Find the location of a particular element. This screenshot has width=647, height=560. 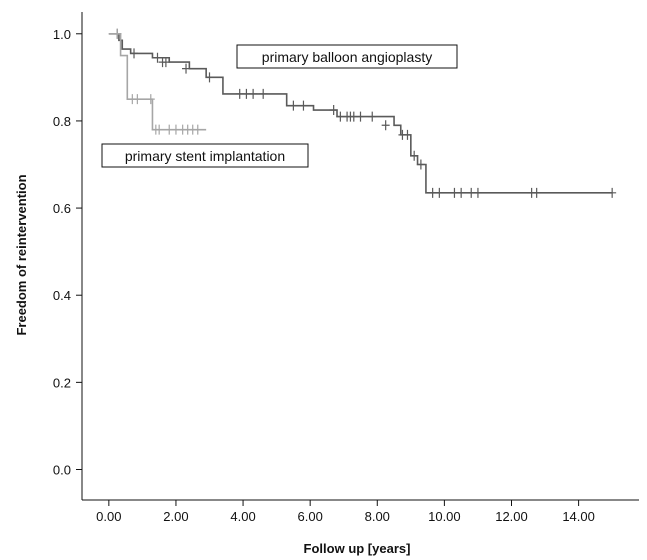

y-tick-label: 0.6 is located at coordinates (62, 208).